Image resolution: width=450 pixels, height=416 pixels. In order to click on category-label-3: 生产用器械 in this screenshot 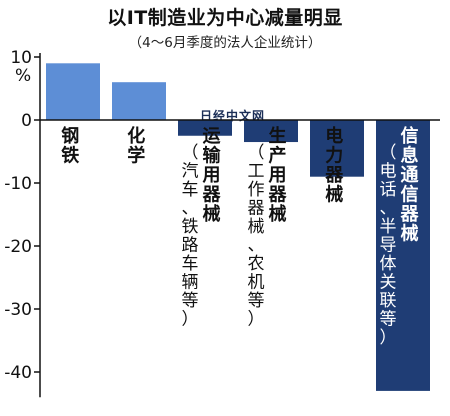, I will do `click(277, 175)`.